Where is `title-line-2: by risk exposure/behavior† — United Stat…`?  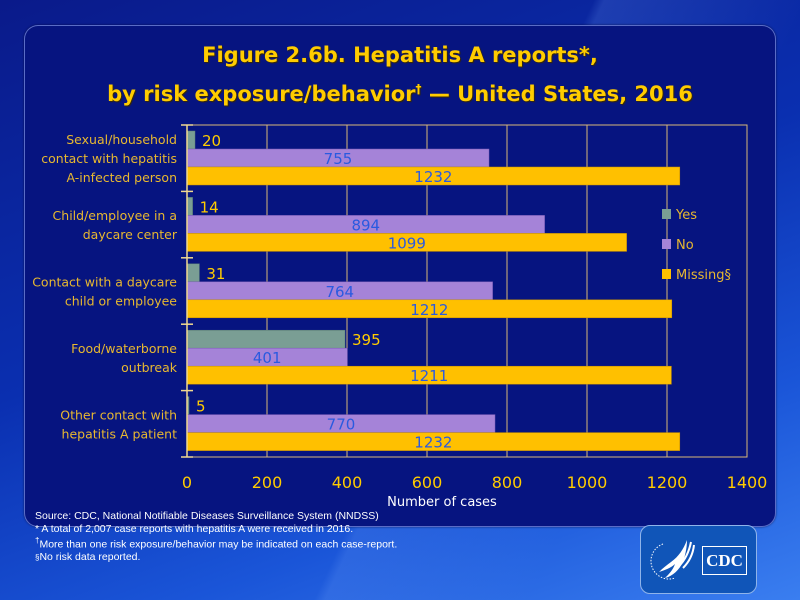 title-line-2: by risk exposure/behavior† — United Stat… is located at coordinates (400, 91).